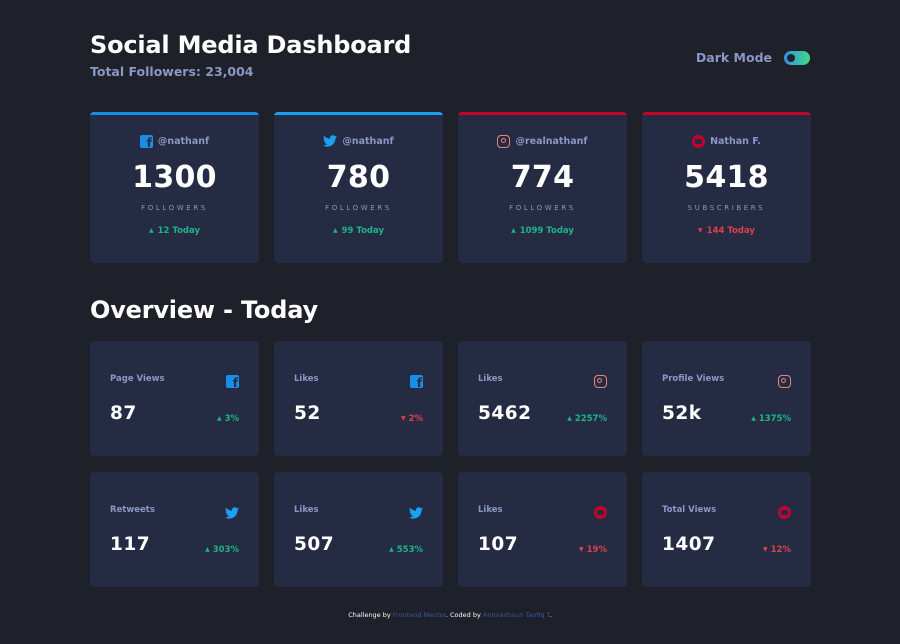 The height and width of the screenshot is (644, 900). What do you see at coordinates (542, 398) in the screenshot?
I see `overview-card: Likes 5462 ▲ 2257%` at bounding box center [542, 398].